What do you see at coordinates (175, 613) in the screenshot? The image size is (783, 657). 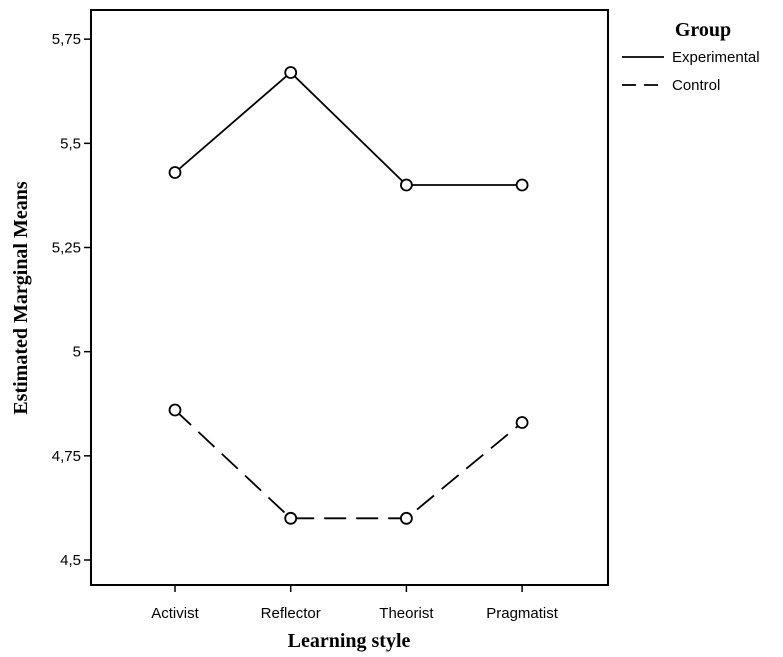 I see `x-tick-label: Activist` at bounding box center [175, 613].